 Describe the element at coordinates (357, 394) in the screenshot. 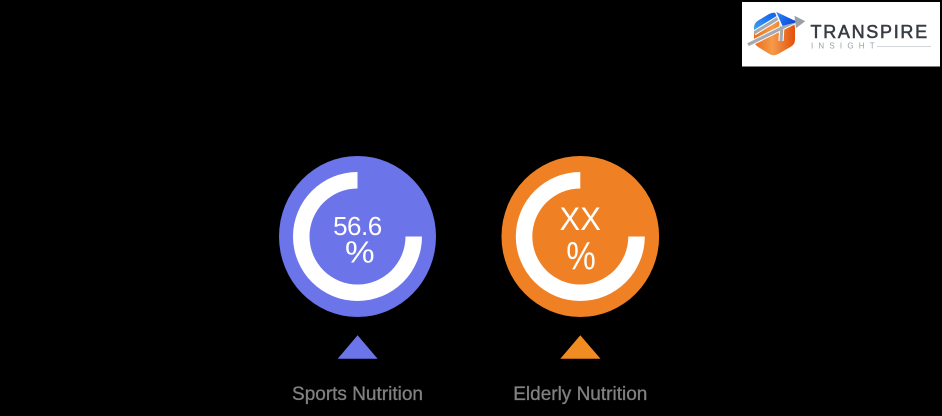

I see `svg-text: Sports Nutrition` at that location.